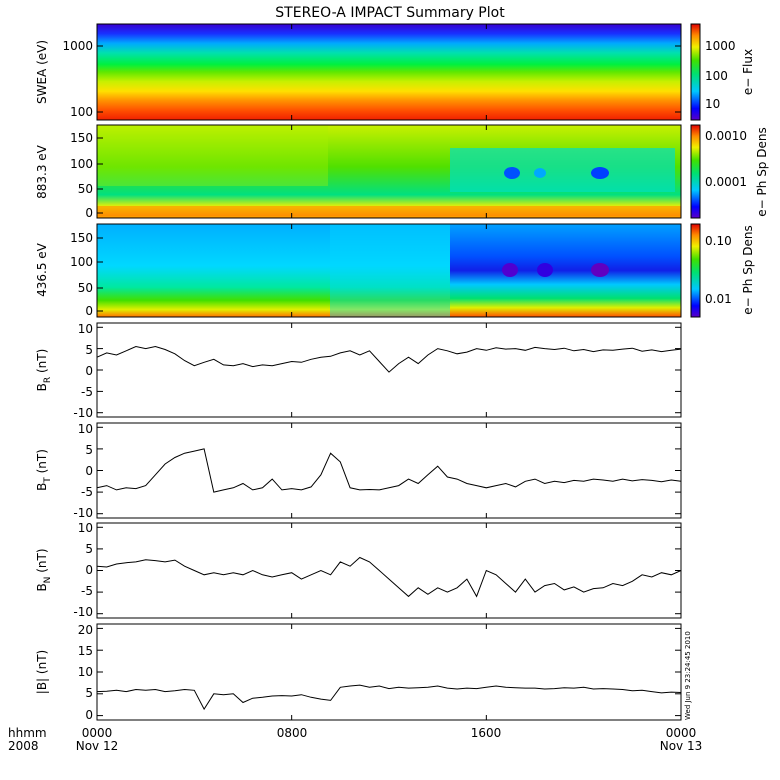 The image size is (780, 780). I want to click on swea-spectrogram-image, so click(389, 72).